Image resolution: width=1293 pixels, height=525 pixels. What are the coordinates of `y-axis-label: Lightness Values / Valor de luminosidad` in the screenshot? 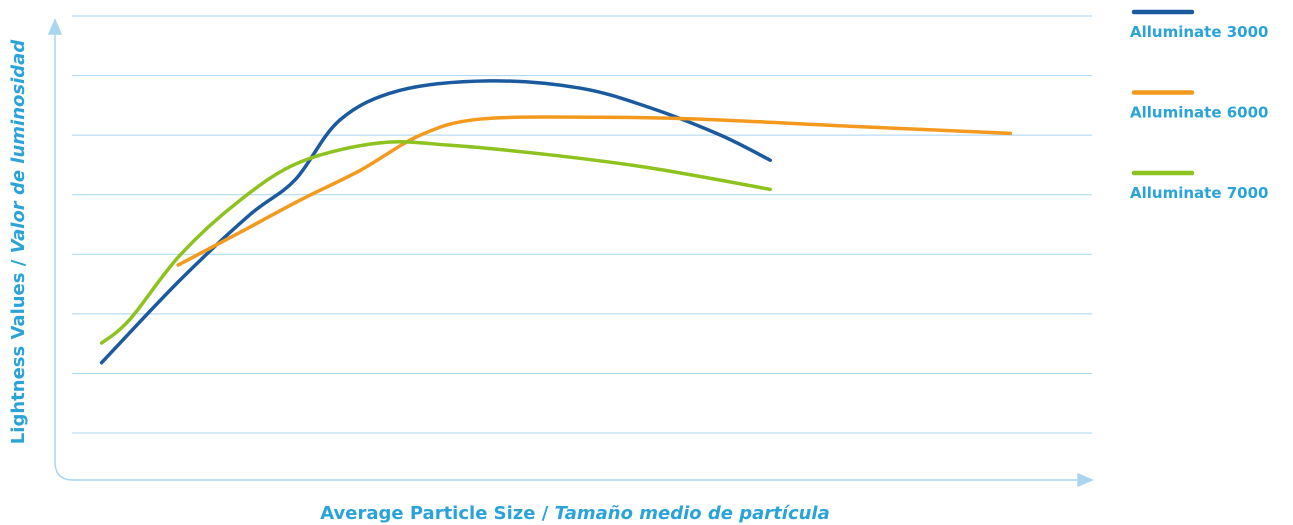 It's located at (18, 242).